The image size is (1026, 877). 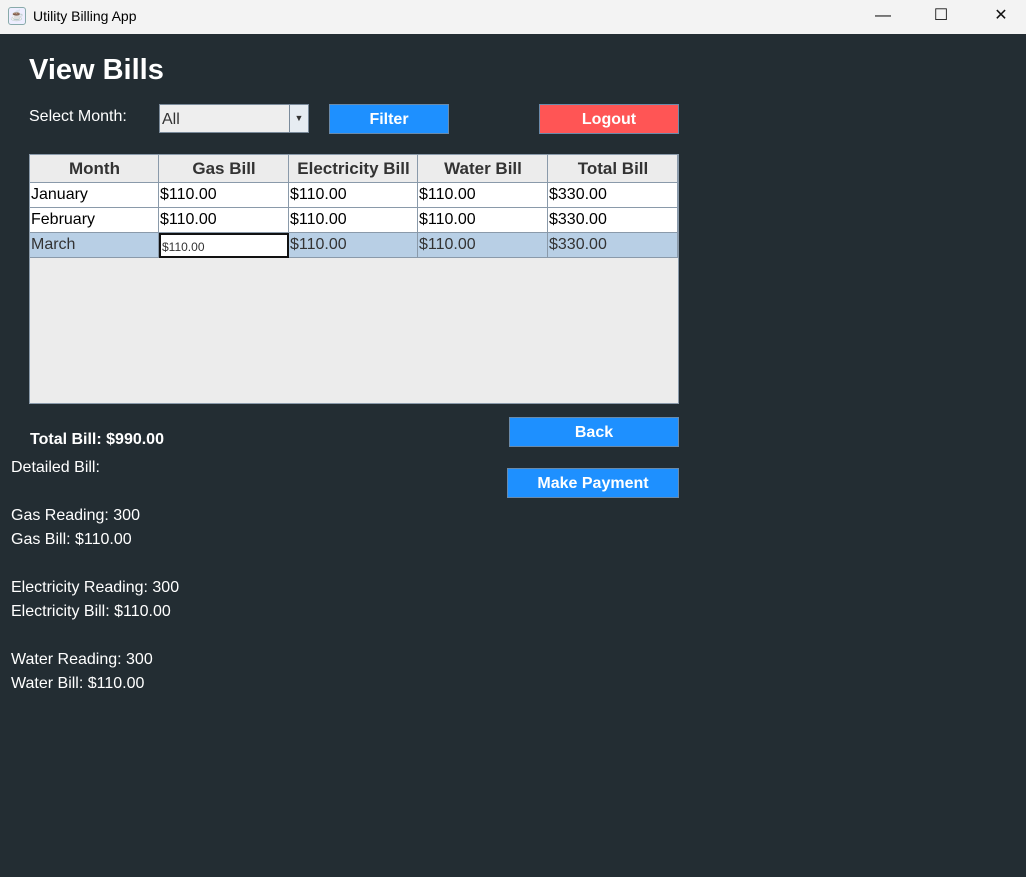 What do you see at coordinates (171, 119) in the screenshot?
I see `month-dropdown-value: All` at bounding box center [171, 119].